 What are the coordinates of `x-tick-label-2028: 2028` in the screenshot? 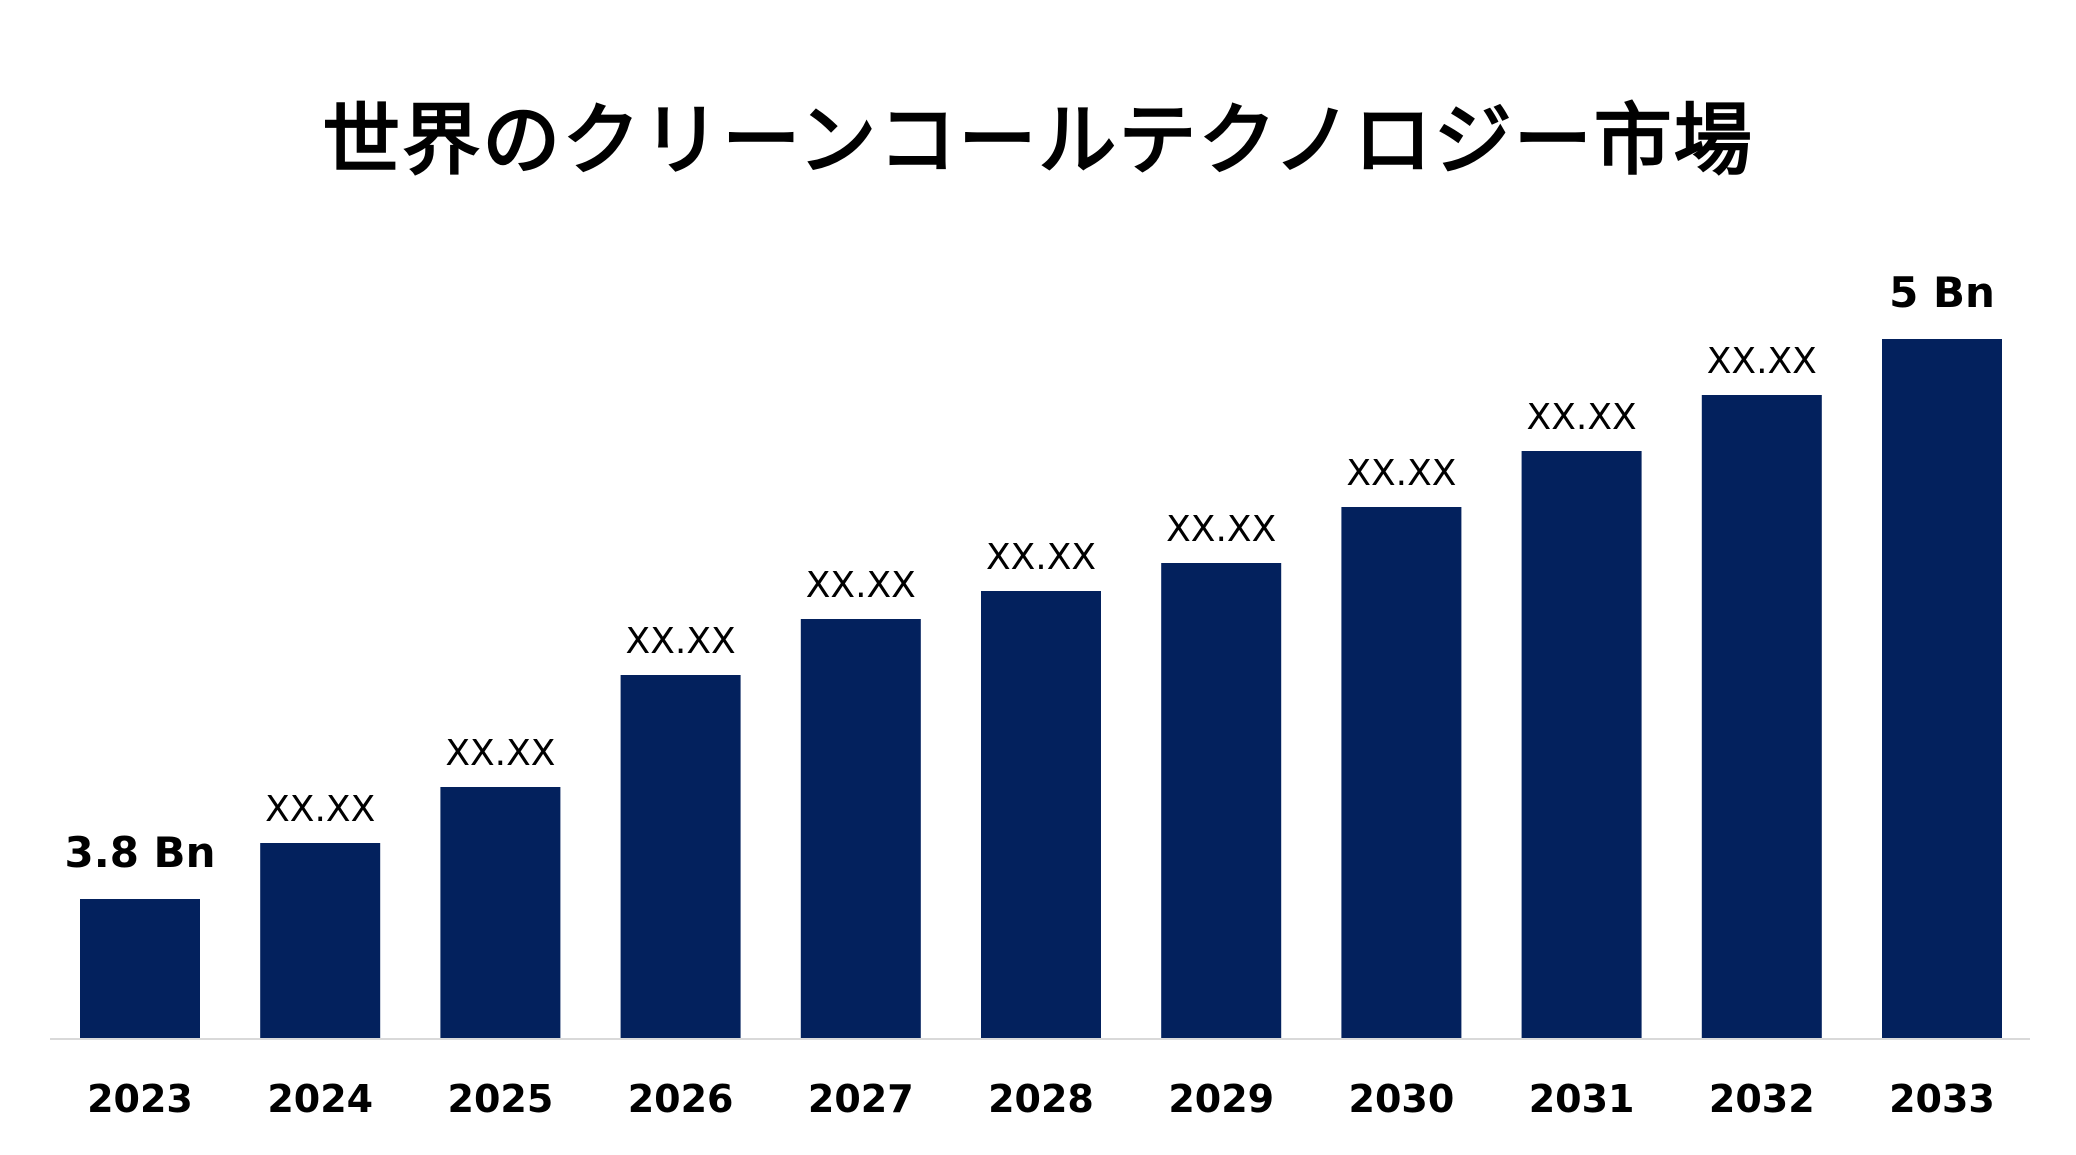 It's located at (1041, 1099).